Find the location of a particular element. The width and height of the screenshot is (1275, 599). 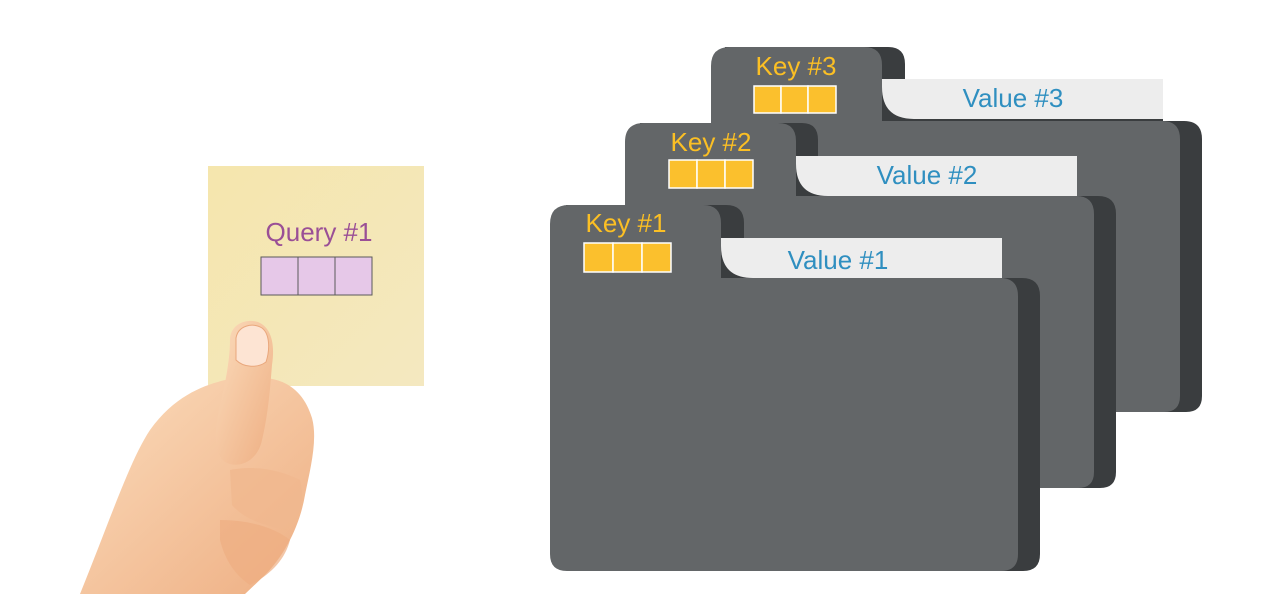

folder-1-value-tab is located at coordinates (861, 258).